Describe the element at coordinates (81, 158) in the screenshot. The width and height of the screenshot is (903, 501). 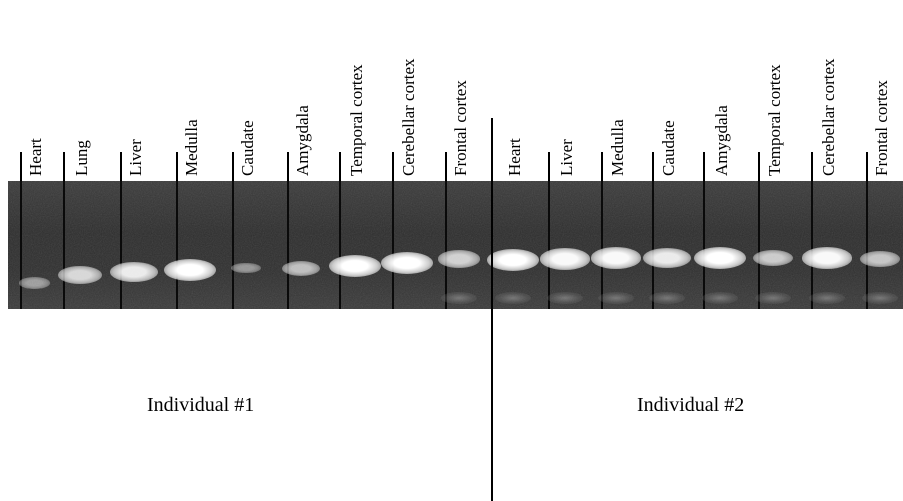
I see `lane-label: Lung` at that location.